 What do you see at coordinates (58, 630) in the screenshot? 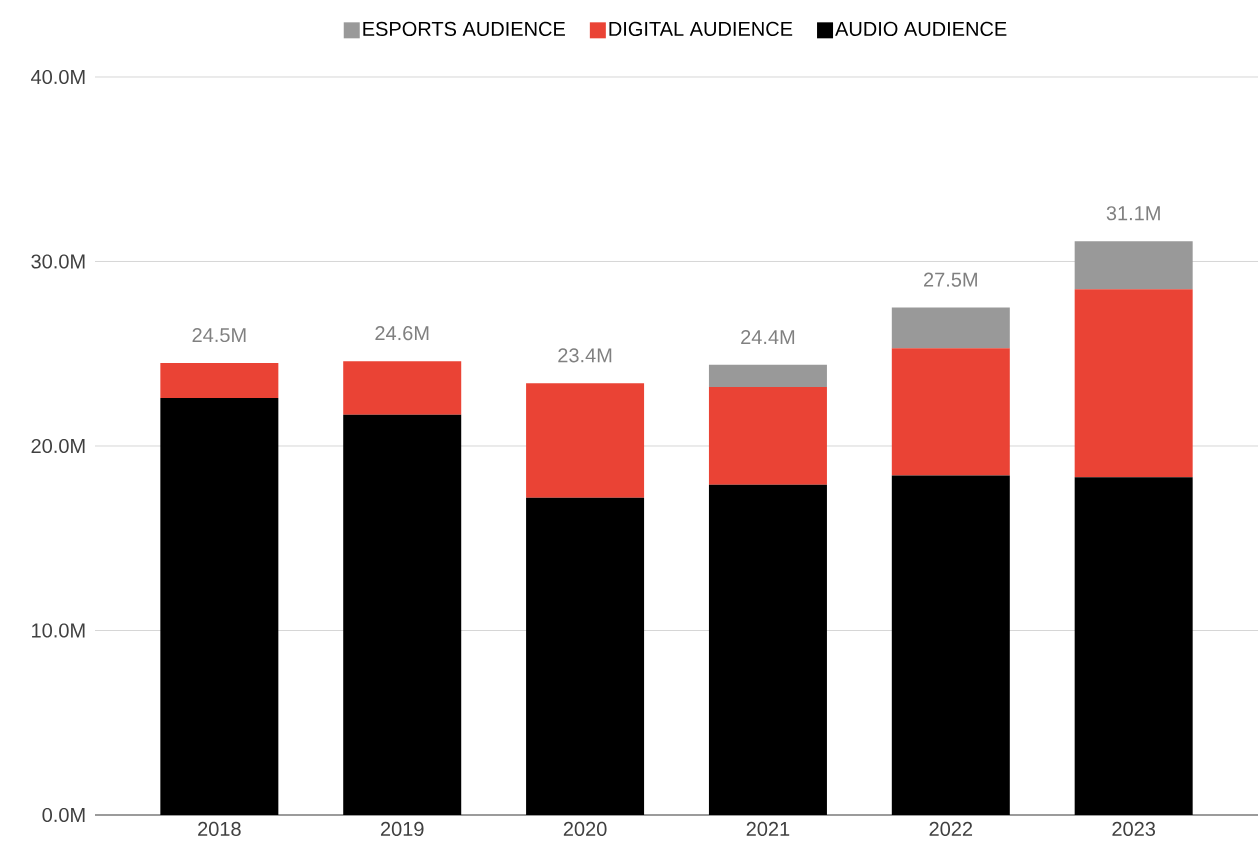
I see `y-tick-label: 10.0M` at bounding box center [58, 630].